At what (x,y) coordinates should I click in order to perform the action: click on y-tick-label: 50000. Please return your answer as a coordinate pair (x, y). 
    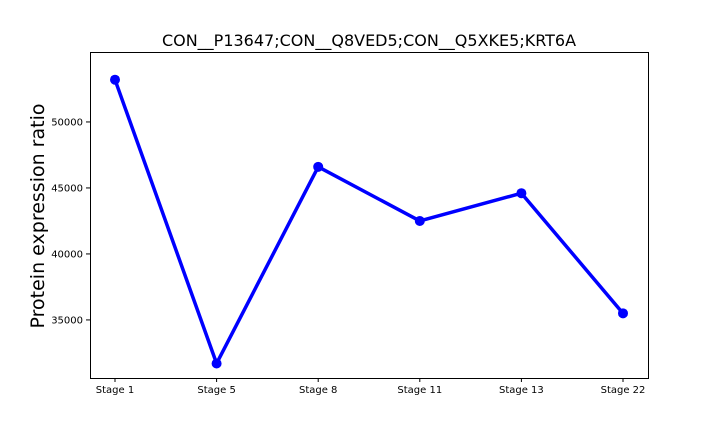
    Looking at the image, I should click on (67, 122).